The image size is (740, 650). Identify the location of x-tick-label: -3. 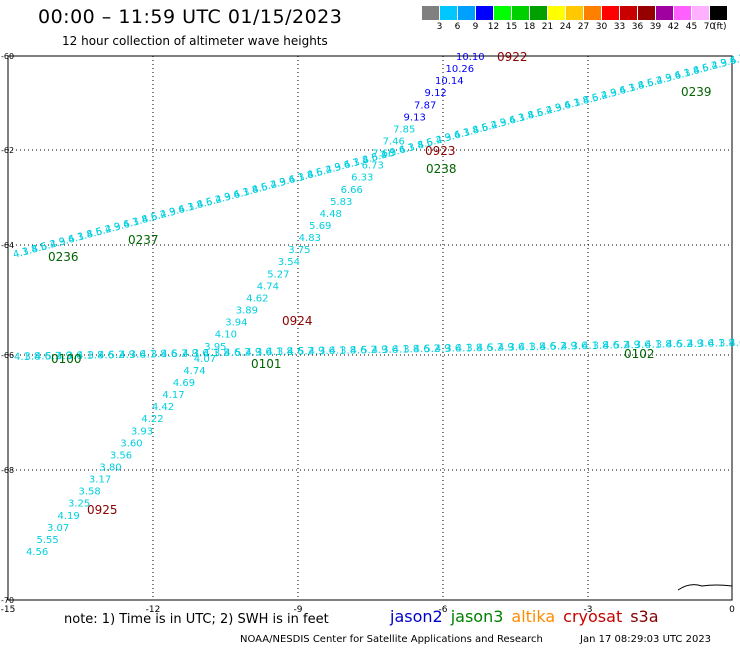
(588, 610).